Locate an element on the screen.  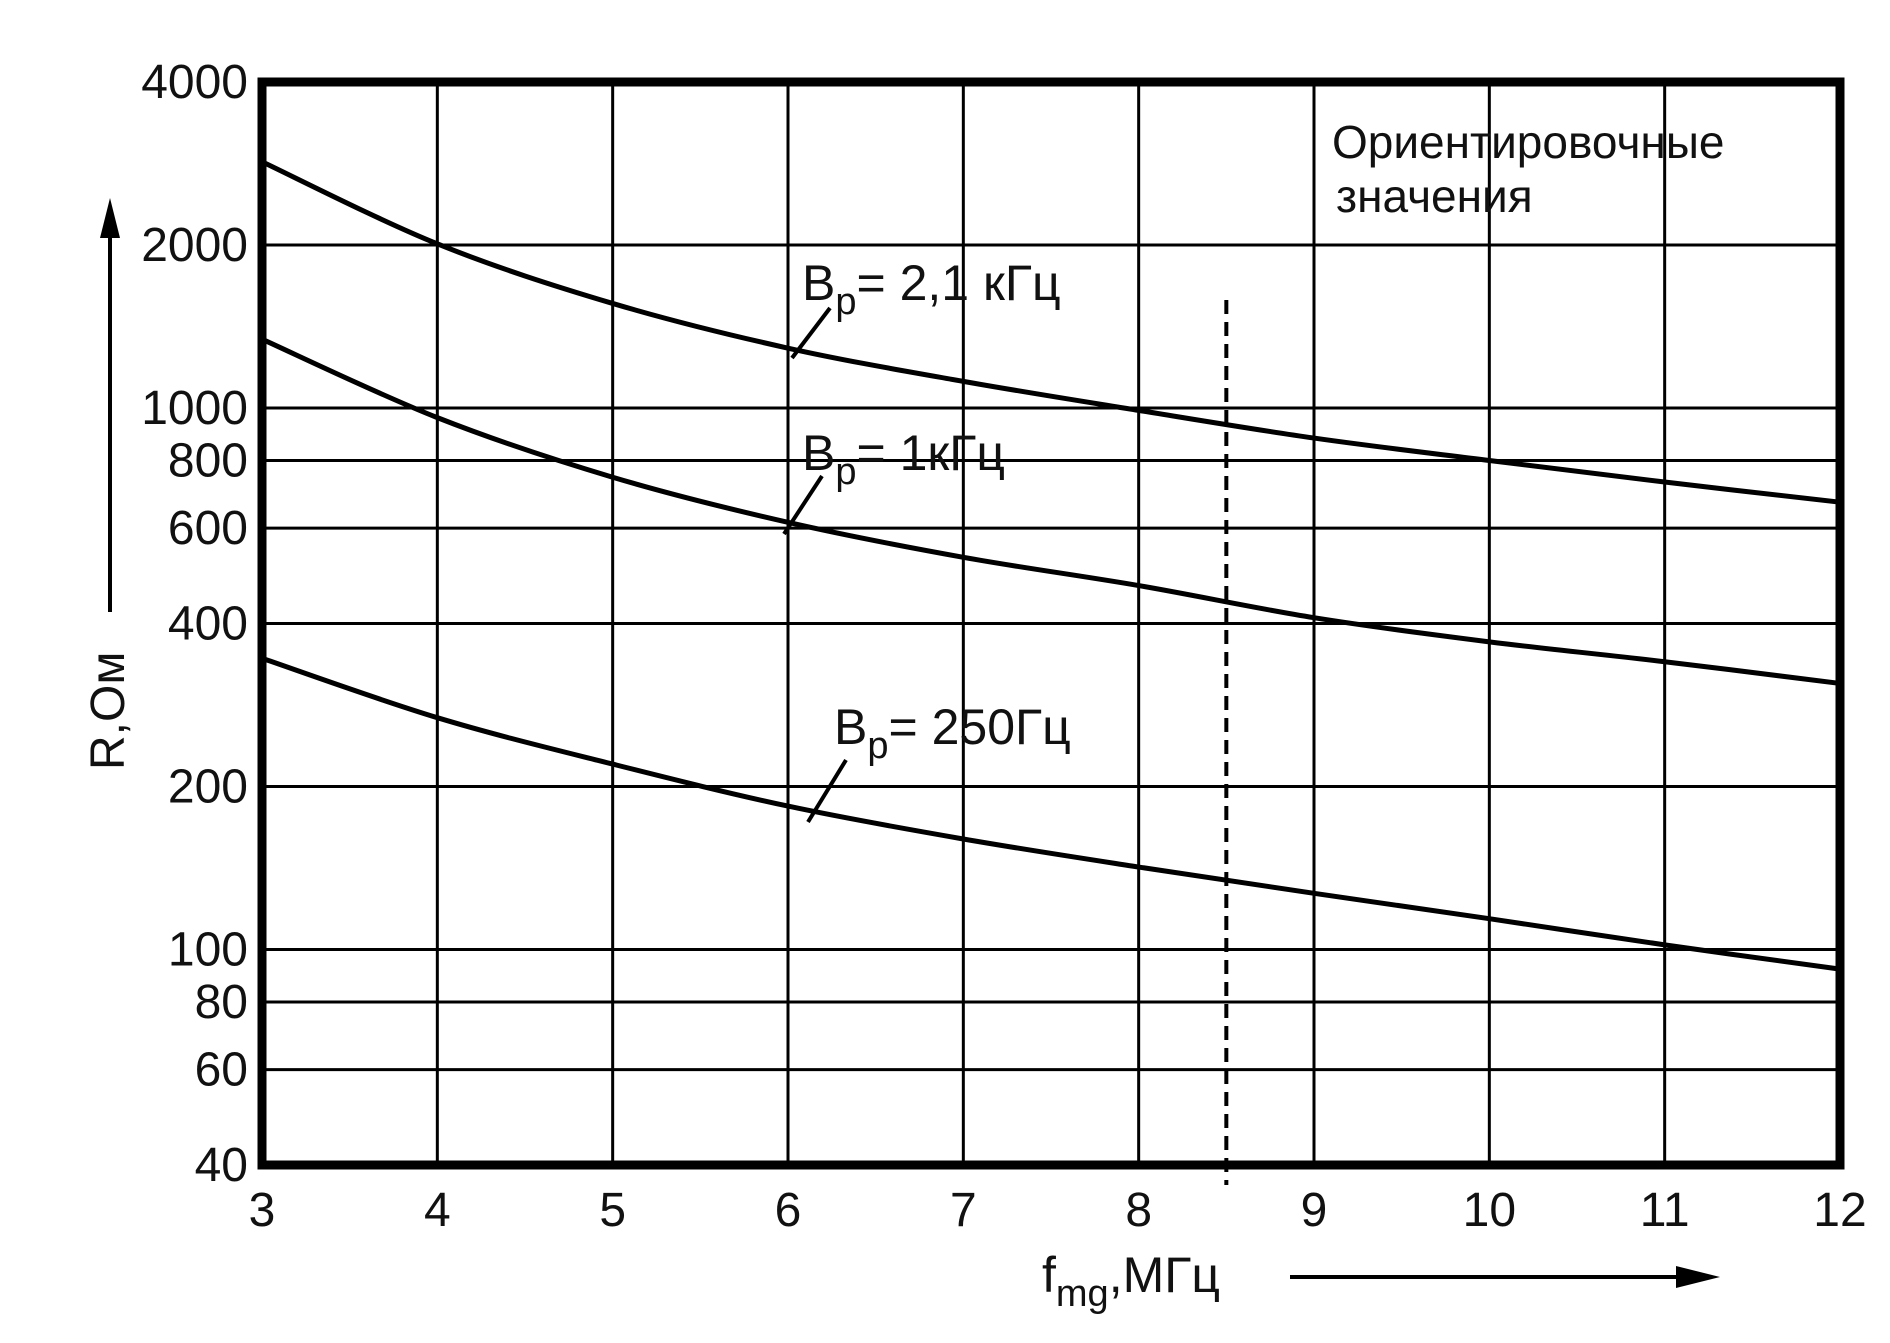
y-tick-label: 40 is located at coordinates (221, 1165).